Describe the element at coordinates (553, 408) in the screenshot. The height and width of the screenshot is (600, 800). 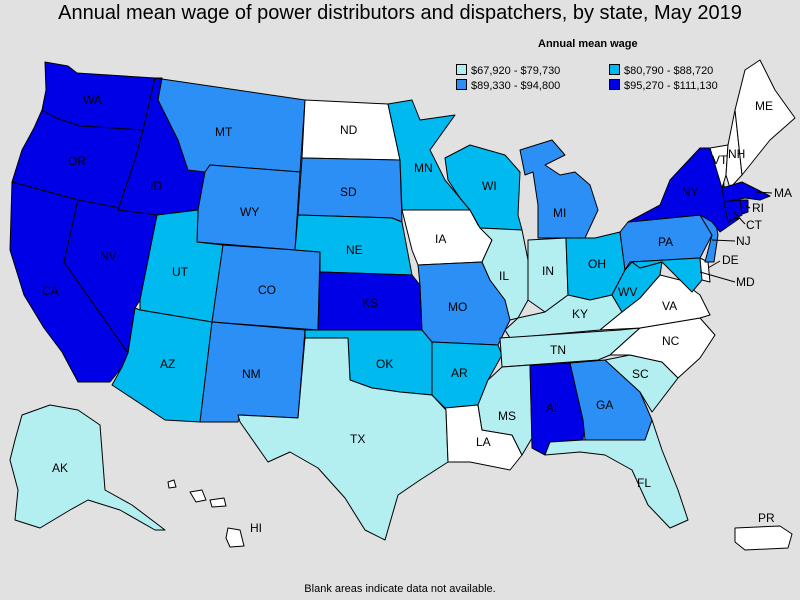
I see `label-AL: AL` at that location.